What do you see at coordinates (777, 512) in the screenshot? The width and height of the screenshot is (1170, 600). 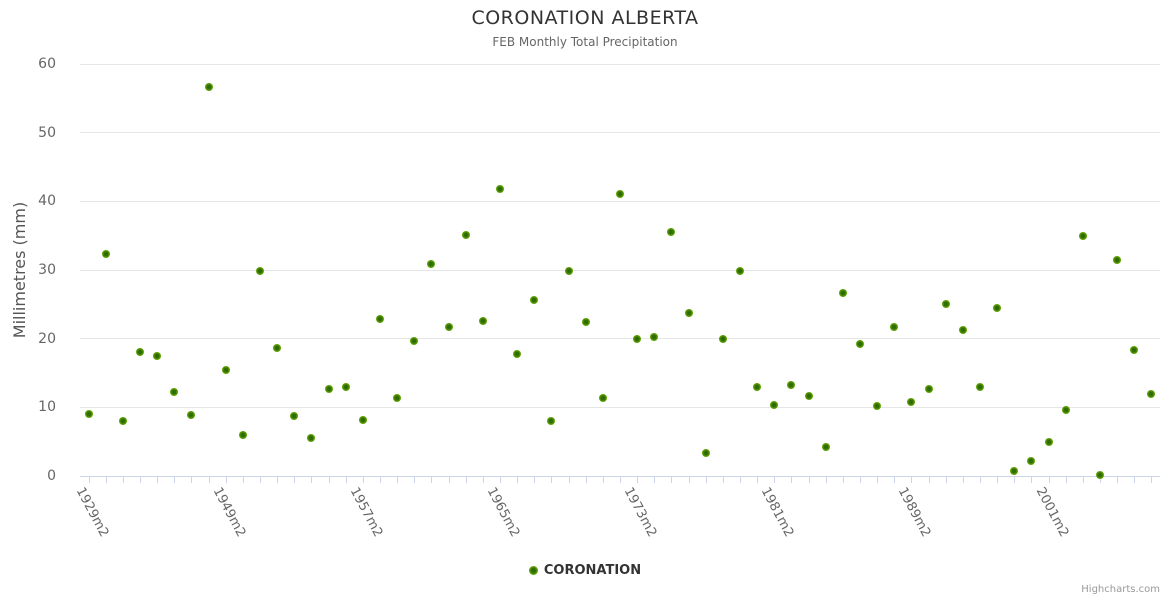 I see `x-axis-tick-label: 1981m2` at bounding box center [777, 512].